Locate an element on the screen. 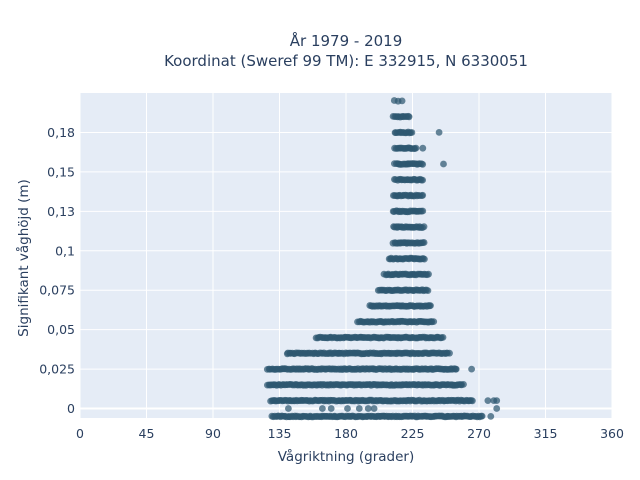  x-tick-label: 360 is located at coordinates (612, 433).